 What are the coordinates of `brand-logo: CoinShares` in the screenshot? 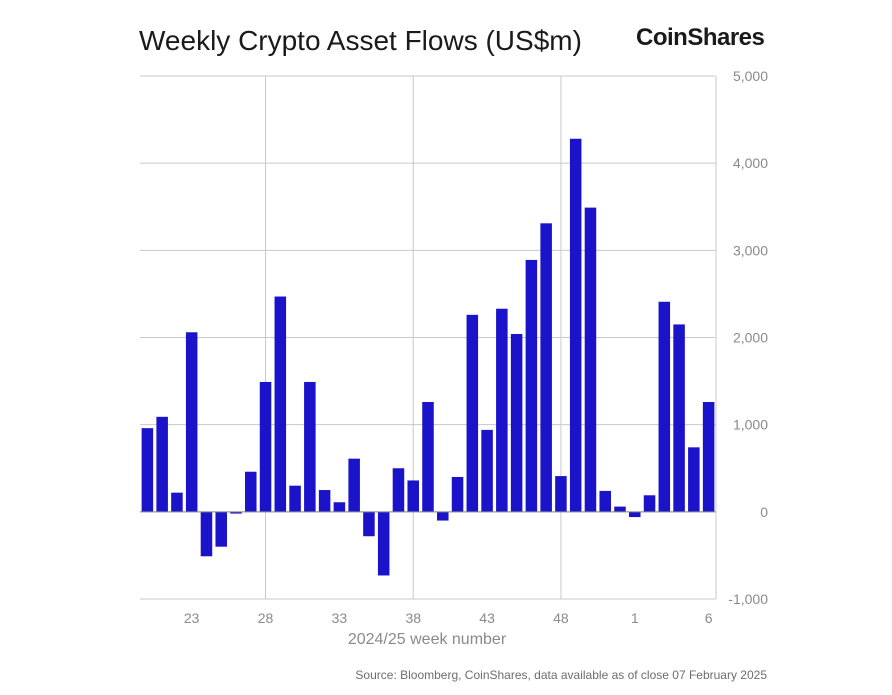 It's located at (700, 37).